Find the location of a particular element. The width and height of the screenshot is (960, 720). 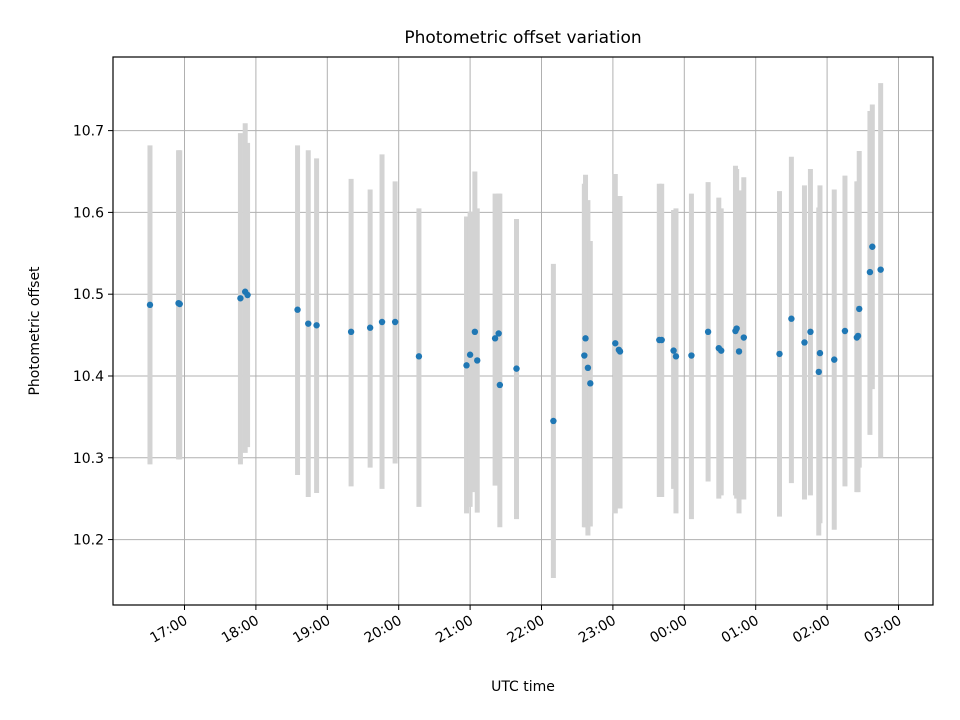

y-tick-label: 10.4 is located at coordinates (88, 377).